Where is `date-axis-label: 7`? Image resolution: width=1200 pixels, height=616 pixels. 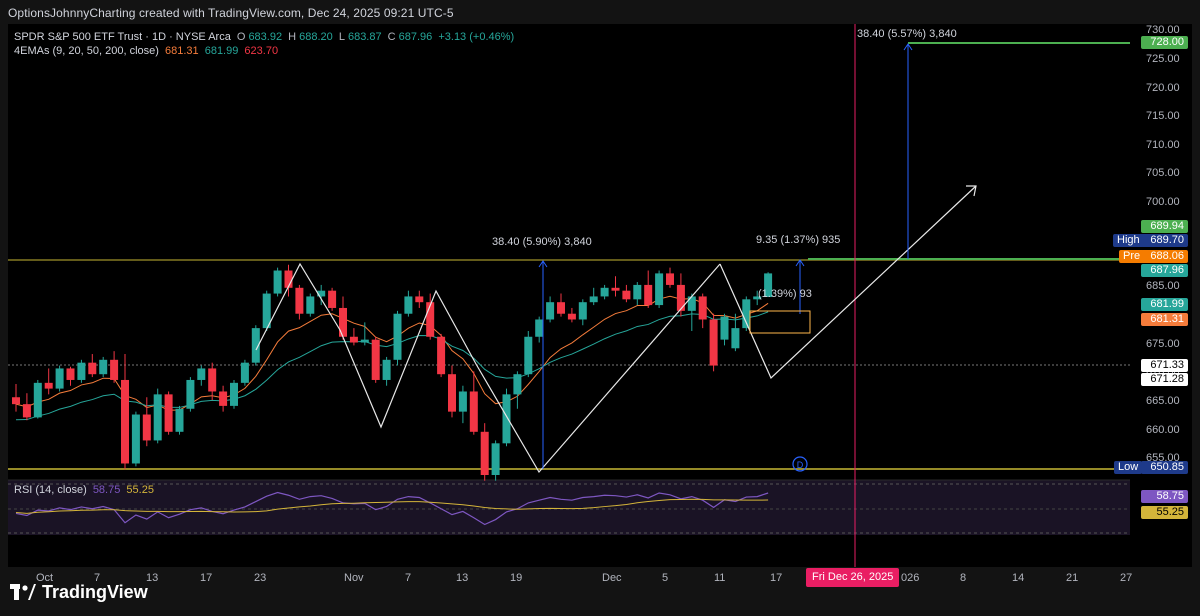 date-axis-label: 7 is located at coordinates (97, 578).